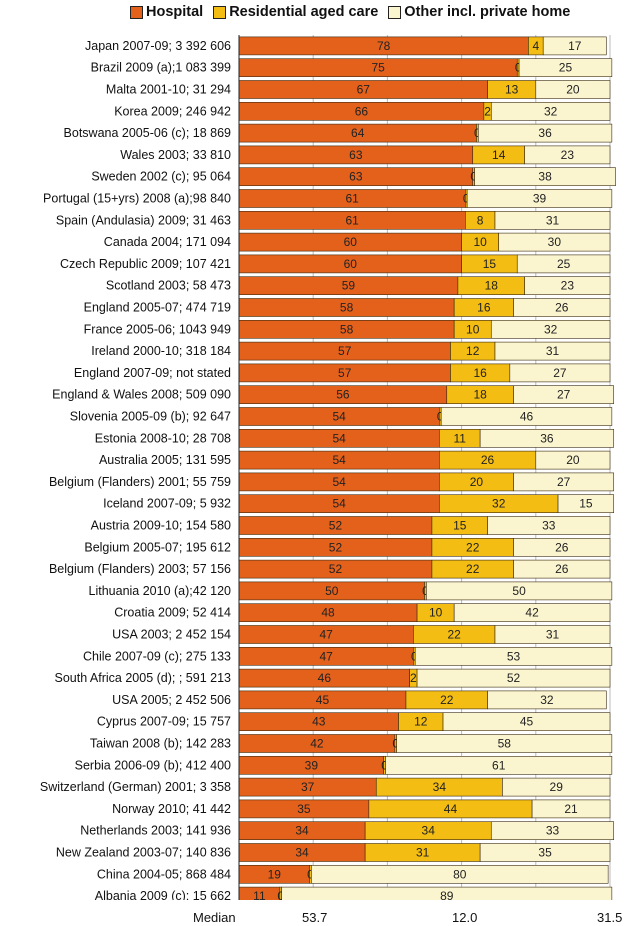 The width and height of the screenshot is (632, 926). Describe the element at coordinates (295, 12) in the screenshot. I see `legend-item-residential: Residential aged care` at that location.